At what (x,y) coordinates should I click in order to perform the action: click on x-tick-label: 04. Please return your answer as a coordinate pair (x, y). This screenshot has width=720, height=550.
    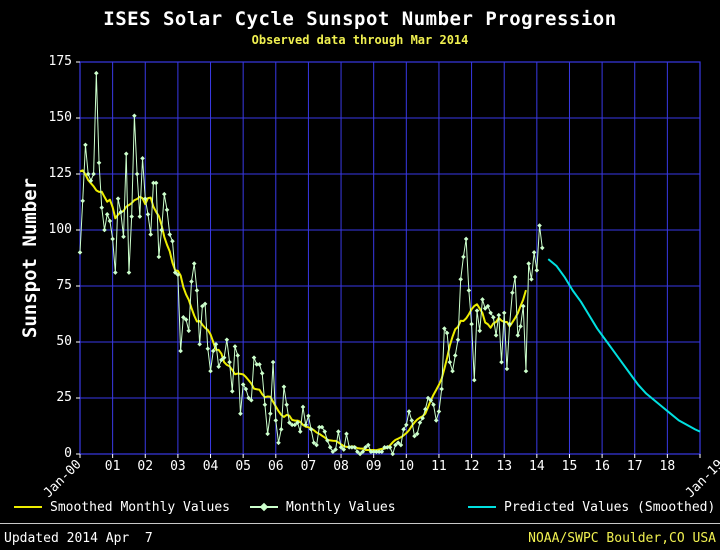
    Looking at the image, I should click on (210, 466).